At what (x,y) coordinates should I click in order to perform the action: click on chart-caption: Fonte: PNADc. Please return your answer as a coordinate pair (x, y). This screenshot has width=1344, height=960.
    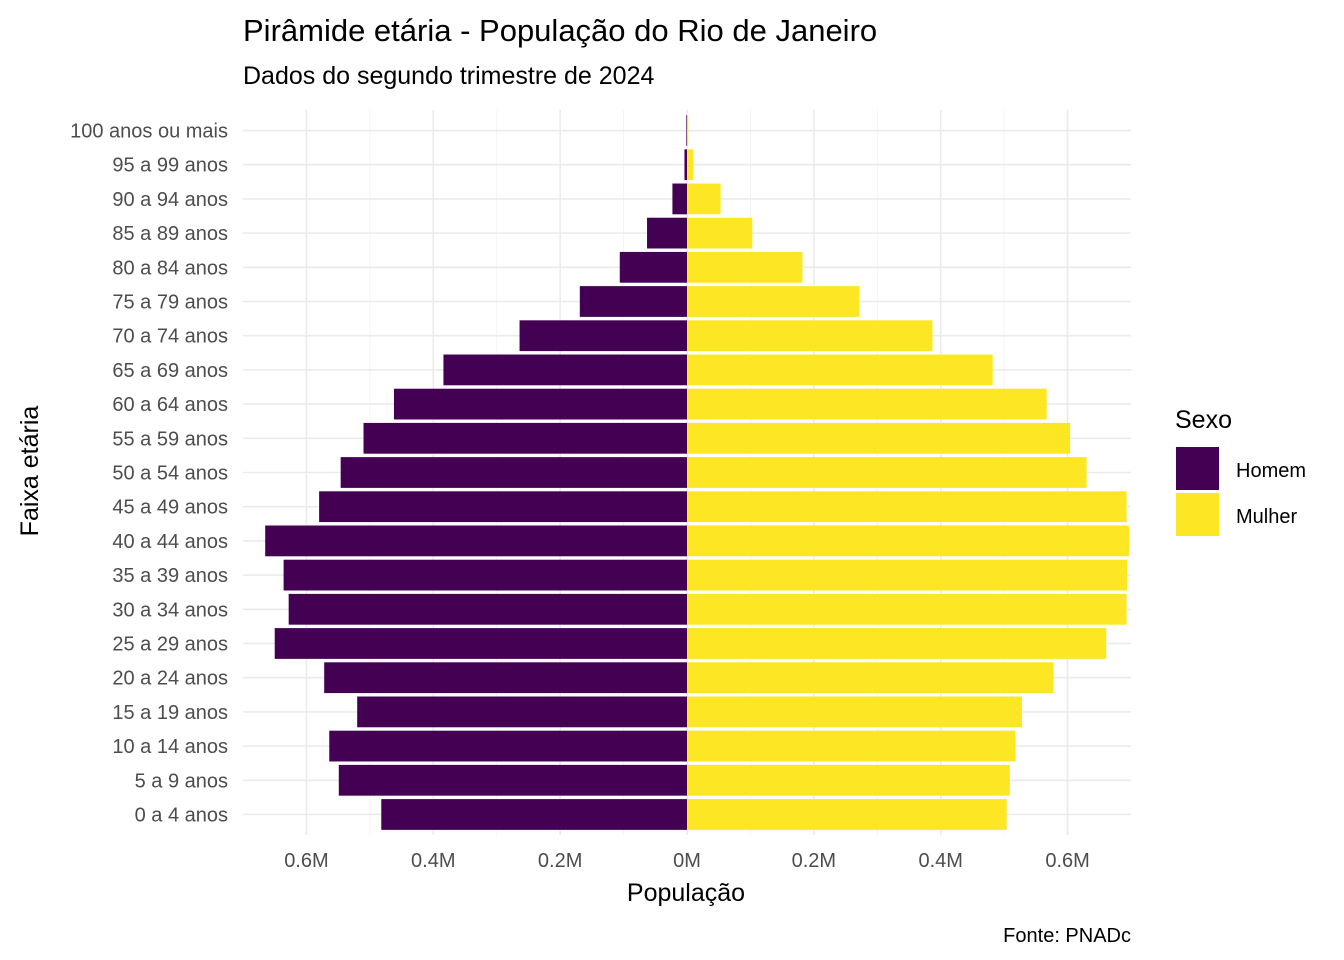
    Looking at the image, I should click on (1067, 936).